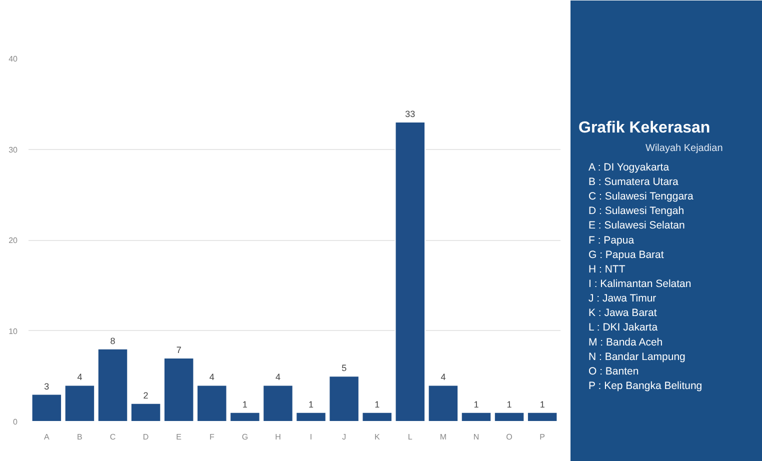 The image size is (762, 461). I want to click on text: O : Banten, so click(613, 371).